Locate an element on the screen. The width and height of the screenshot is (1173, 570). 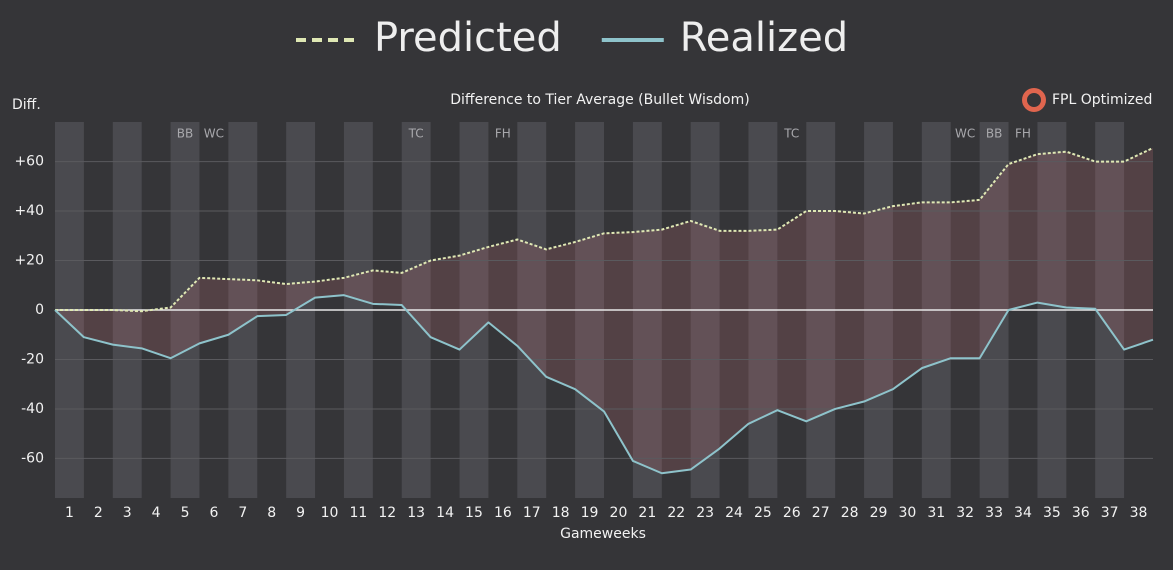
x-tick-label: 35 is located at coordinates (1052, 513).